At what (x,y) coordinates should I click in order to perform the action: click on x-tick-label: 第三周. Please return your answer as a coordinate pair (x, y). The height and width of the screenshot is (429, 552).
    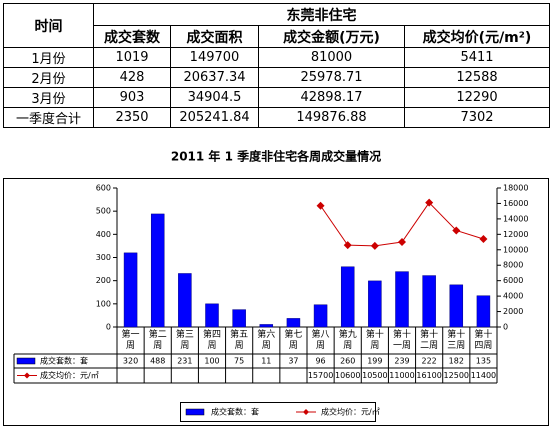
    Looking at the image, I should click on (184, 340).